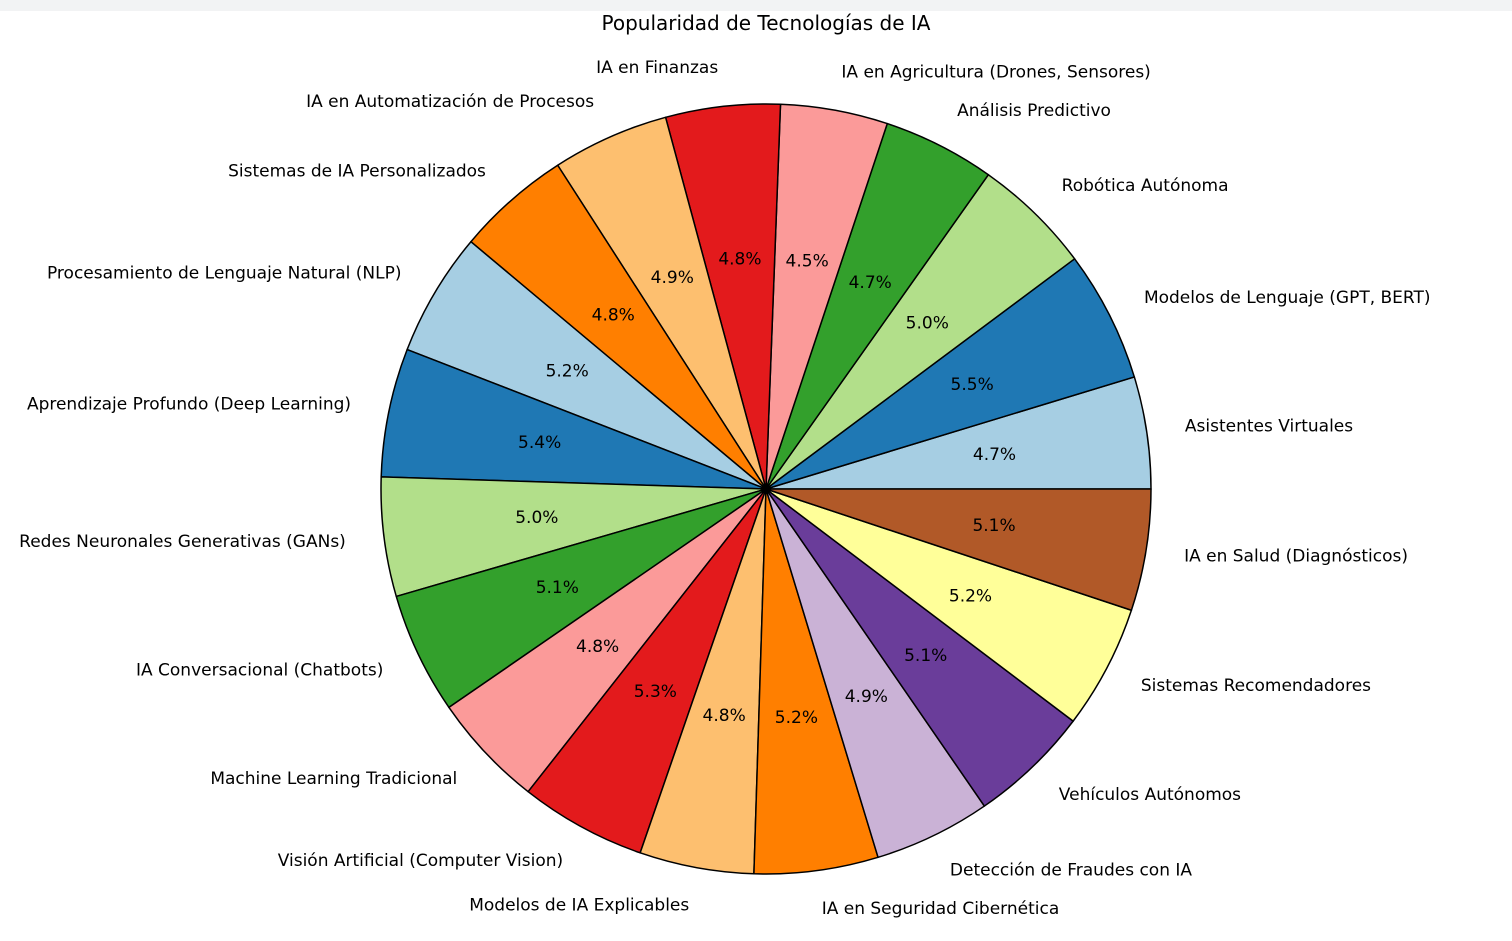  I want to click on slice-label: IA en Automatización de Procesos, so click(450, 102).